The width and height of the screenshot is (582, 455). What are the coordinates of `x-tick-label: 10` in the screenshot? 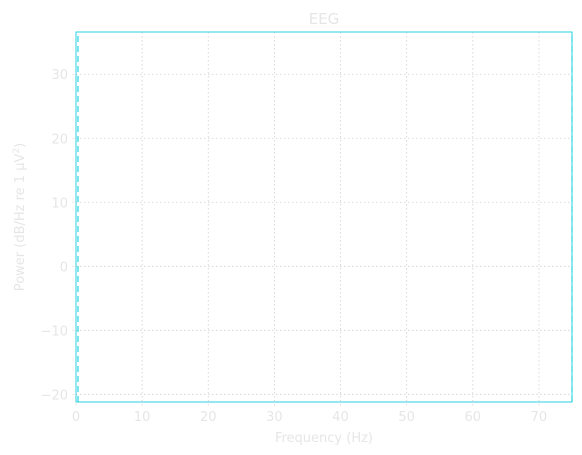 It's located at (142, 417).